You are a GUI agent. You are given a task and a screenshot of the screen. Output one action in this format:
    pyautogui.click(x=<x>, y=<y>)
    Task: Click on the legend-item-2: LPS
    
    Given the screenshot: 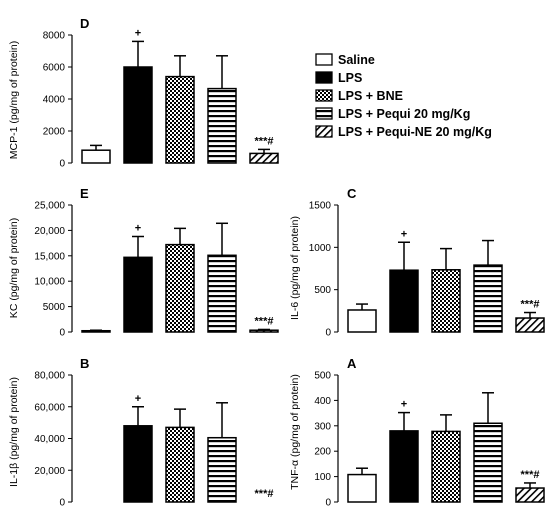 What is the action you would take?
    pyautogui.click(x=338, y=78)
    